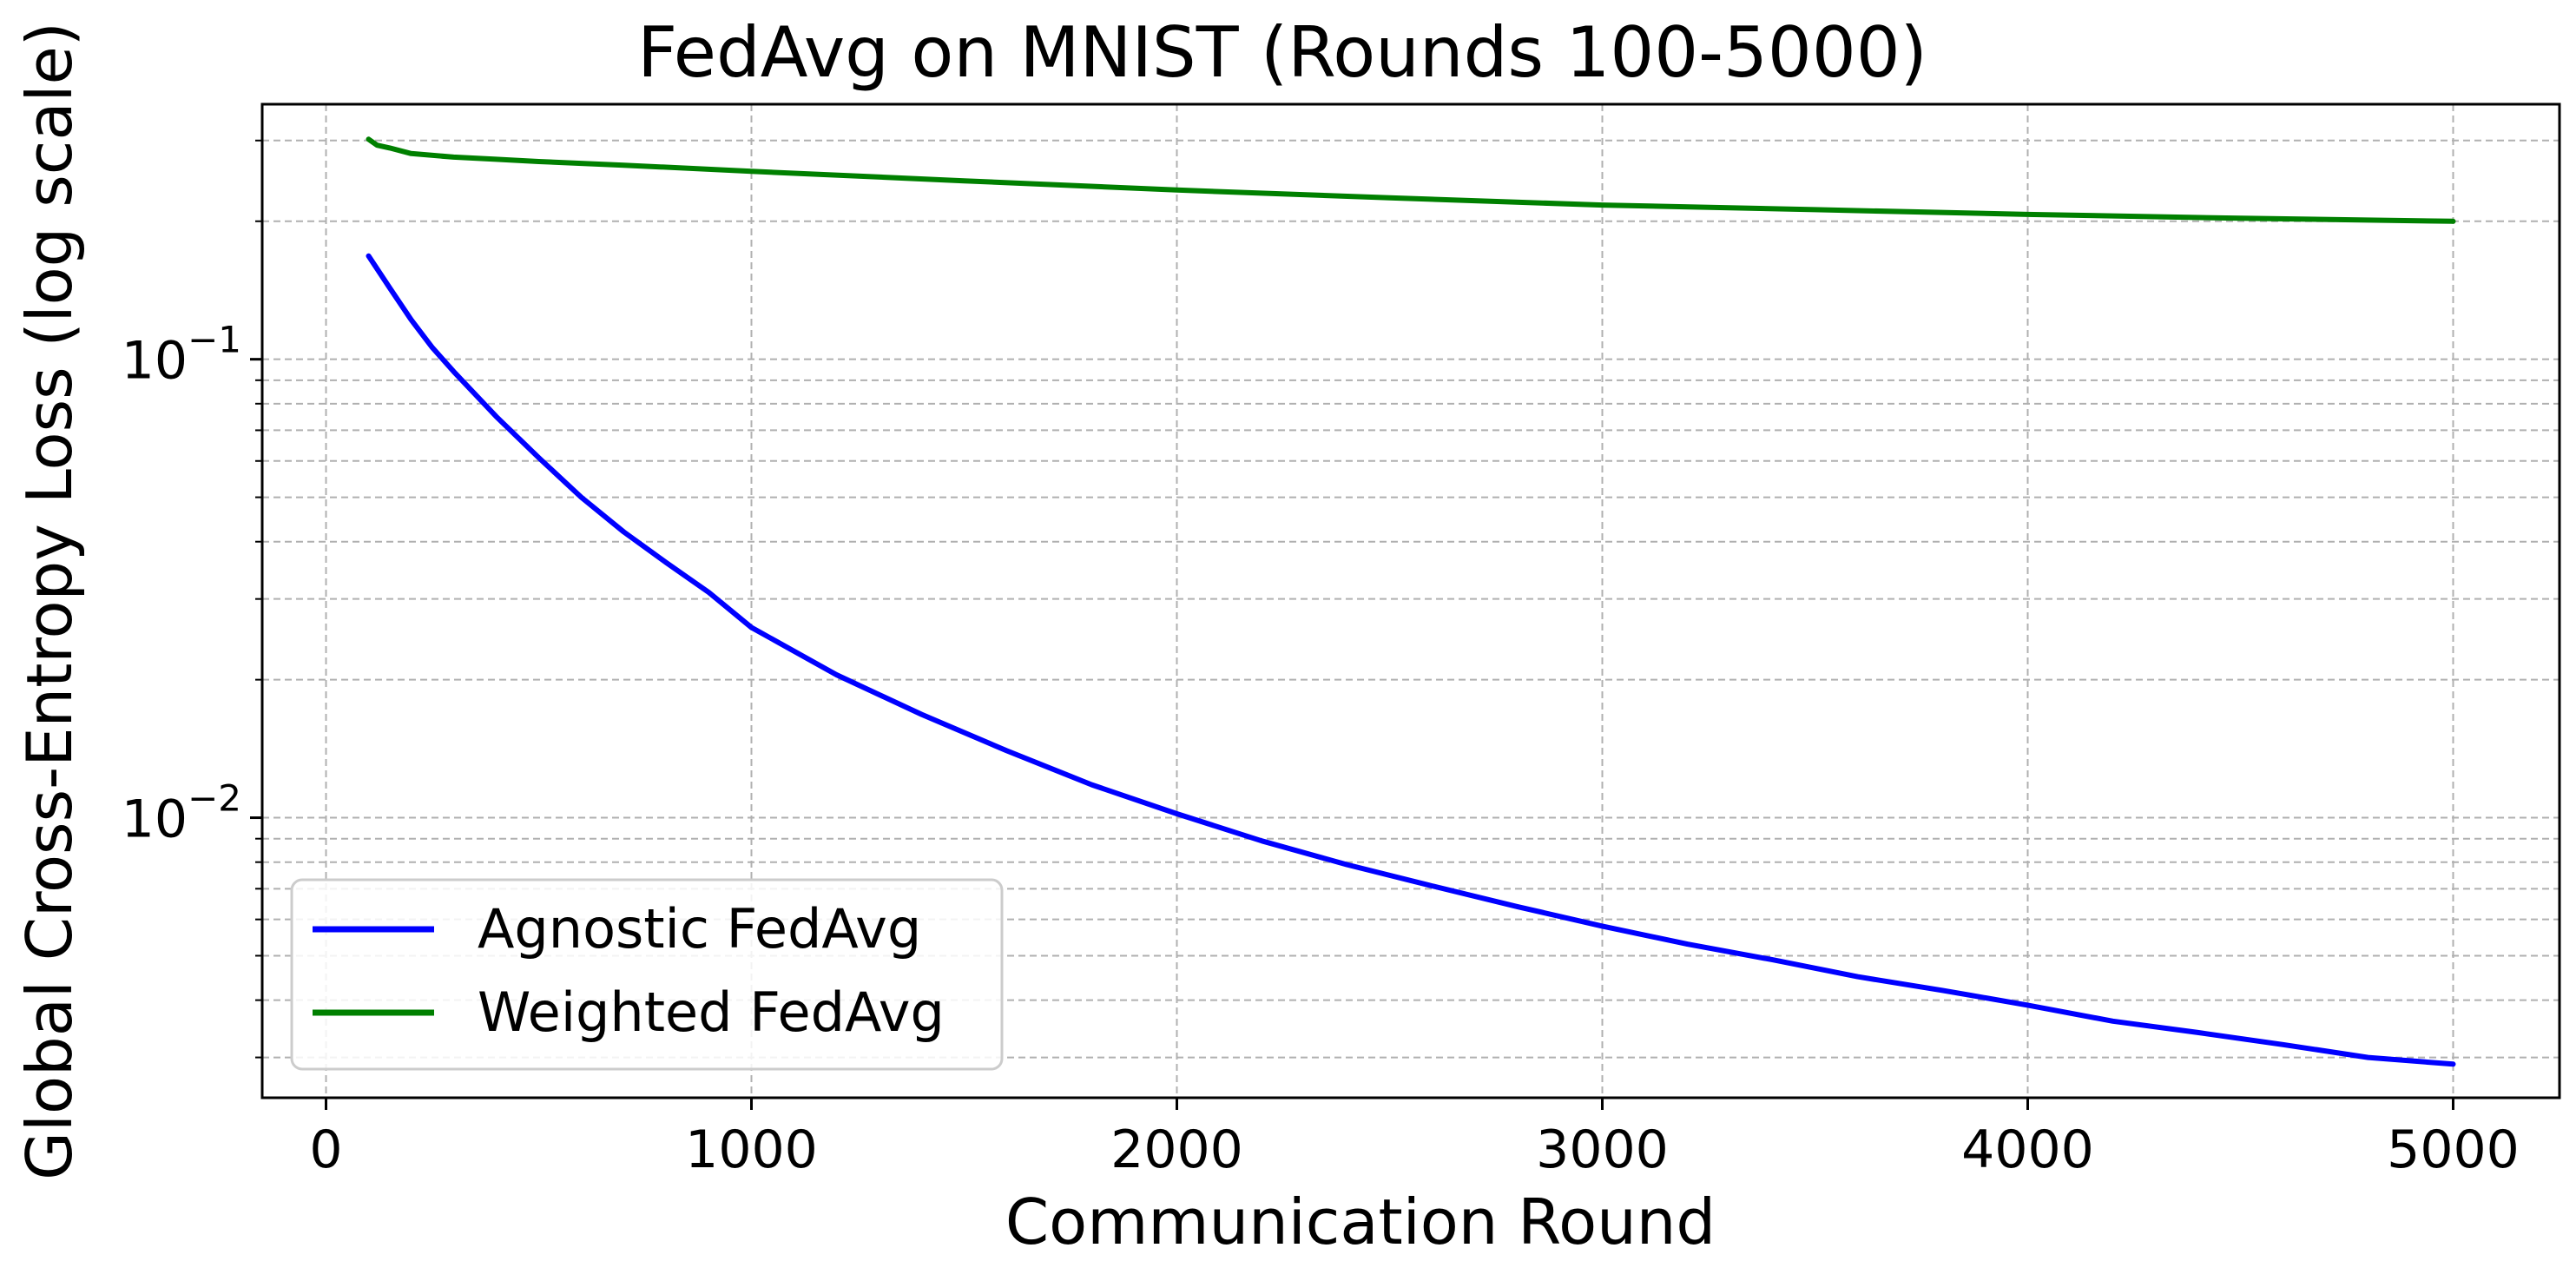 The image size is (2576, 1281). Describe the element at coordinates (325, 1149) in the screenshot. I see `x-tick-label: 0` at that location.